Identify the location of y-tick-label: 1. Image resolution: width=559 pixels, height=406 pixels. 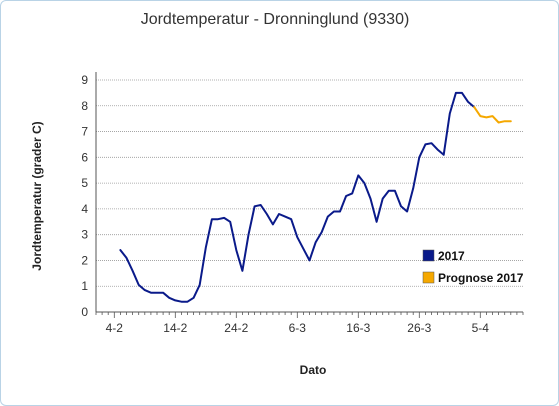
(84, 286).